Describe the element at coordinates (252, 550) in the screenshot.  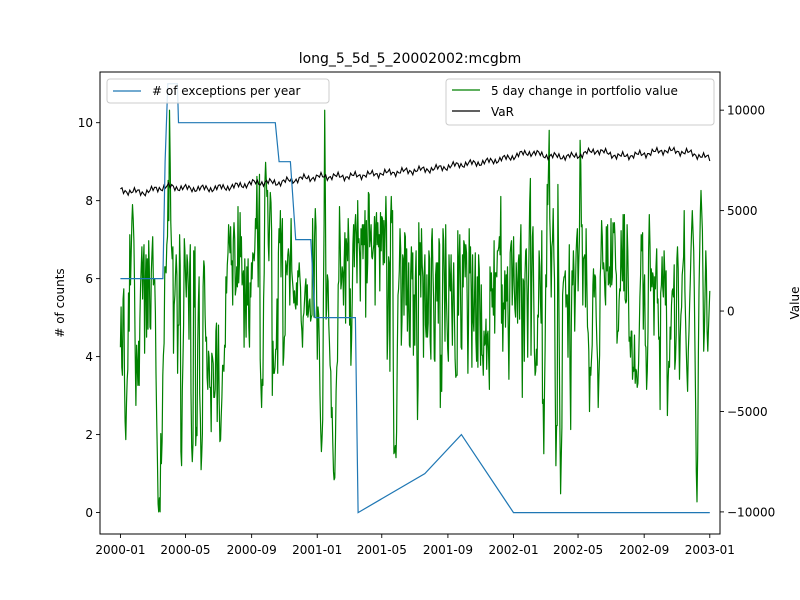
I see `x-tick-label: 2000-09` at that location.